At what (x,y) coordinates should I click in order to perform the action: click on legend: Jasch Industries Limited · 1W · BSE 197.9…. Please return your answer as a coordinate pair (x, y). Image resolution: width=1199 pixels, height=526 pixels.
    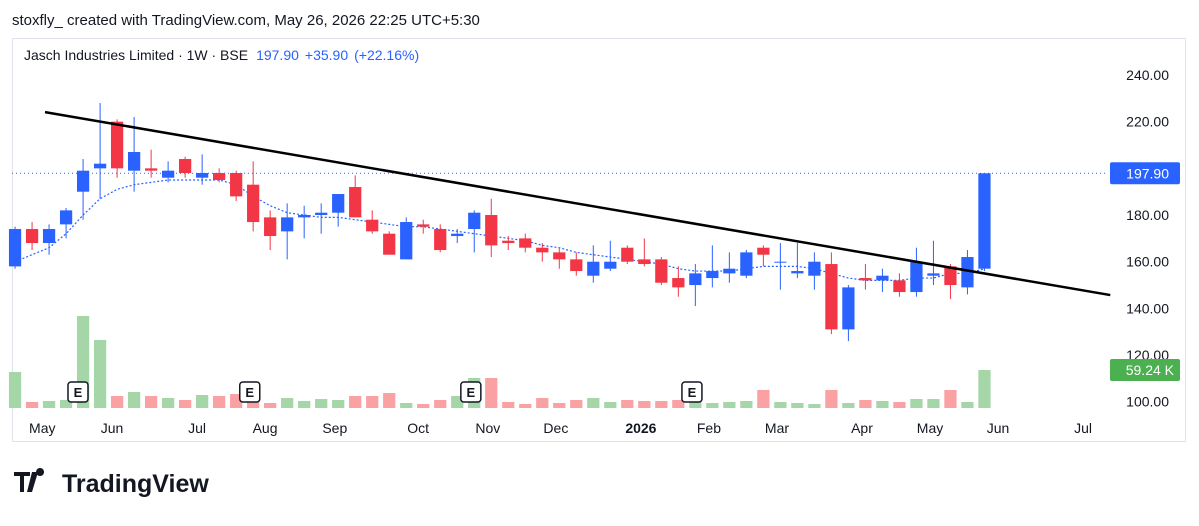
    Looking at the image, I should click on (221, 55).